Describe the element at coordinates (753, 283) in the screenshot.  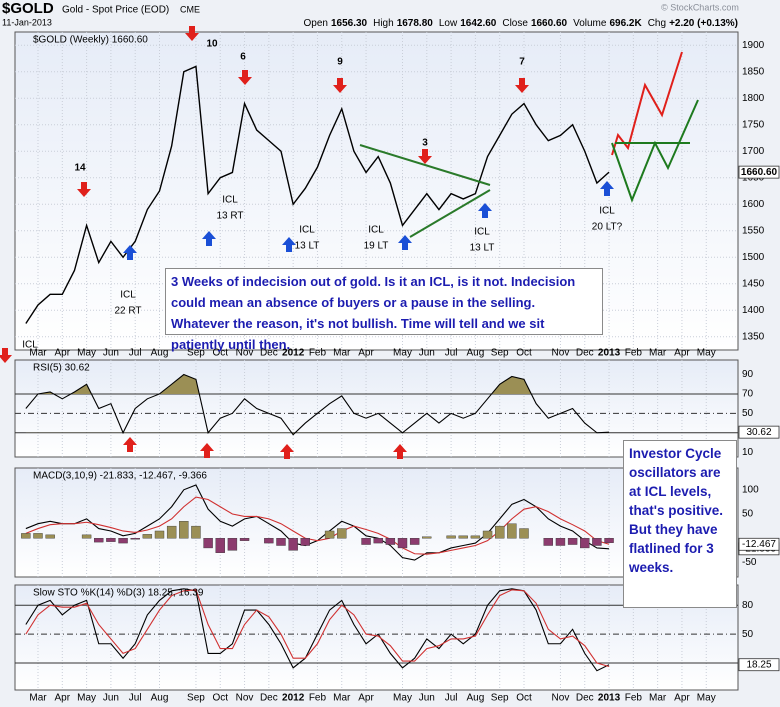
I see `y-tick-label: 1450` at that location.